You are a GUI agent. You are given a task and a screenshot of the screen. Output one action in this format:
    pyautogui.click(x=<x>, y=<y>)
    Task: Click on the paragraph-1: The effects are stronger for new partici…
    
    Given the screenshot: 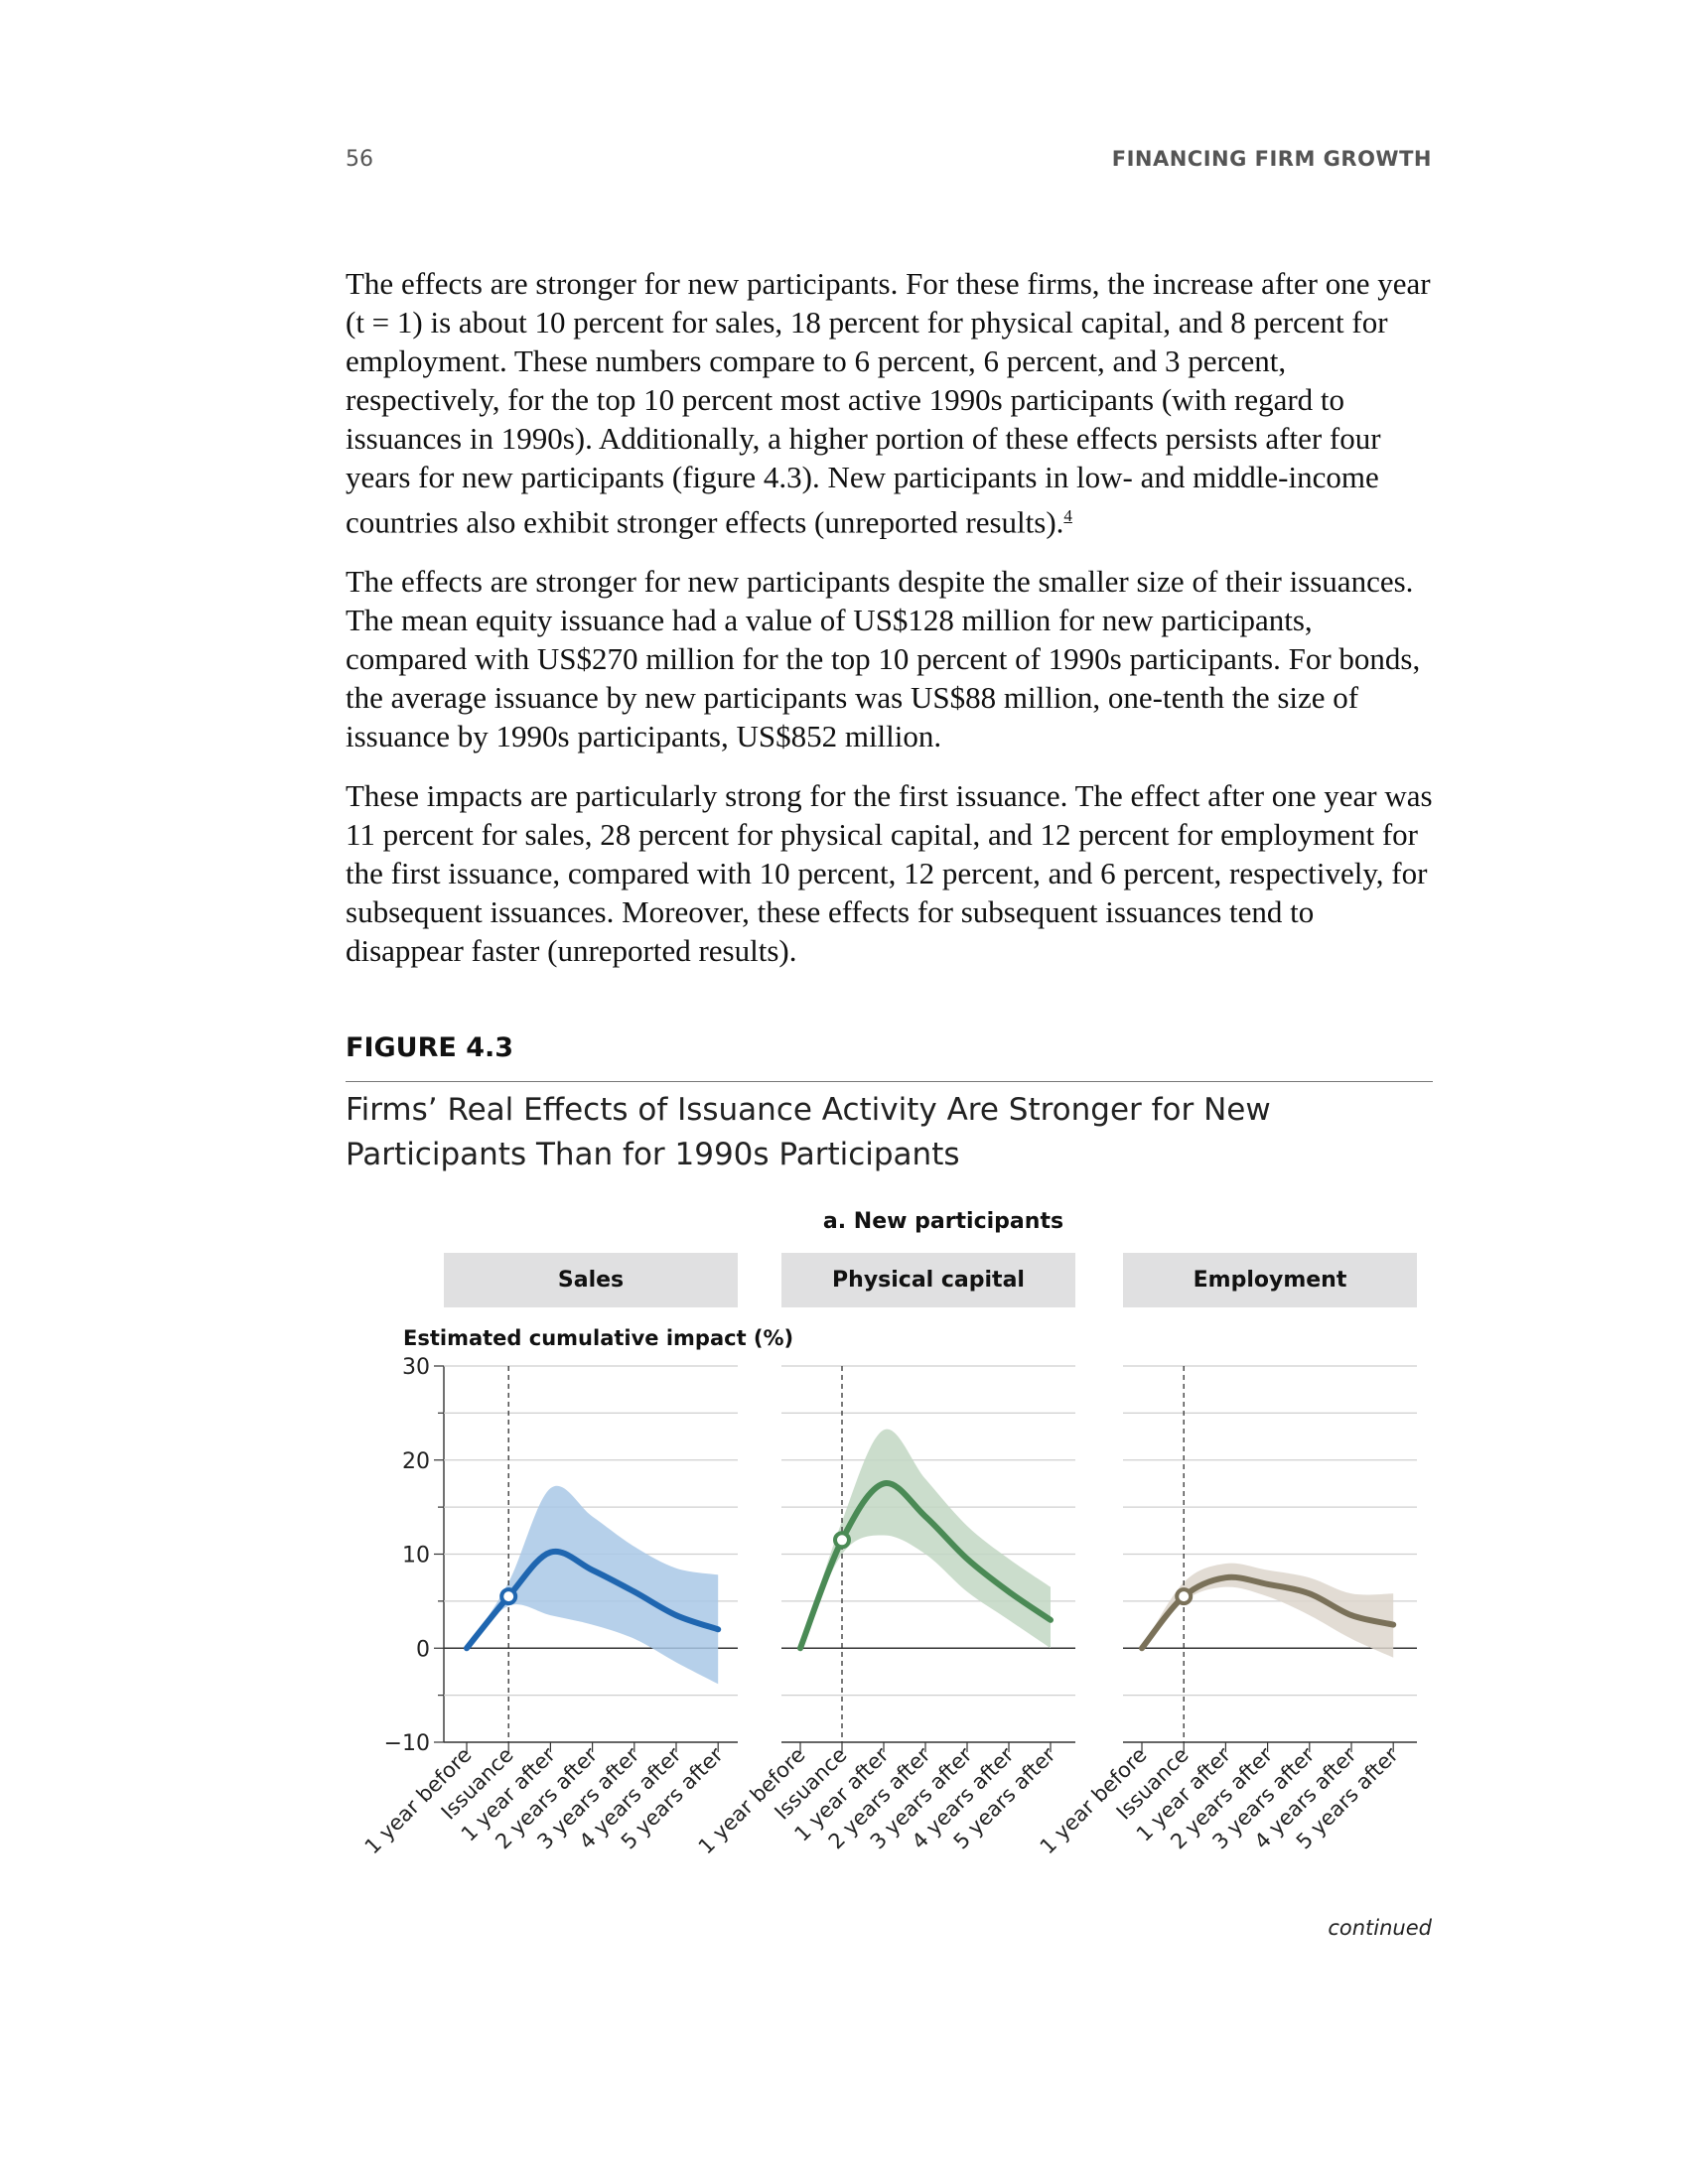 What is the action you would take?
    pyautogui.click(x=892, y=402)
    